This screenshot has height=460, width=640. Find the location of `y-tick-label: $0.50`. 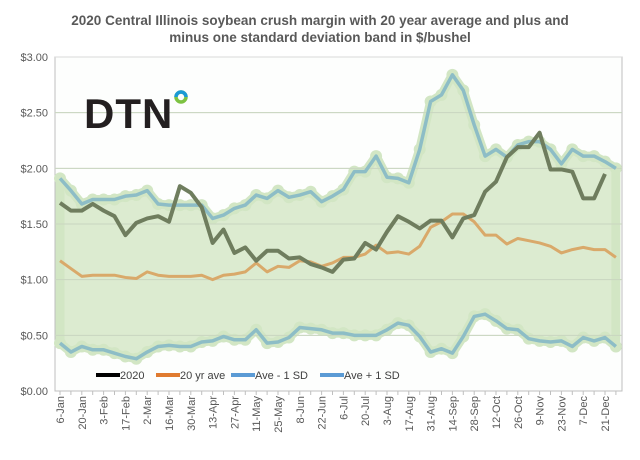

y-tick-label: $0.50 is located at coordinates (34, 336).